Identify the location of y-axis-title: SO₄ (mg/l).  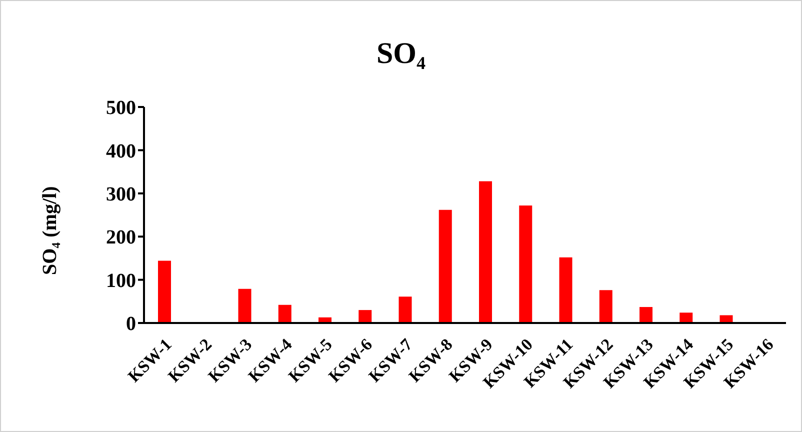
(50, 230).